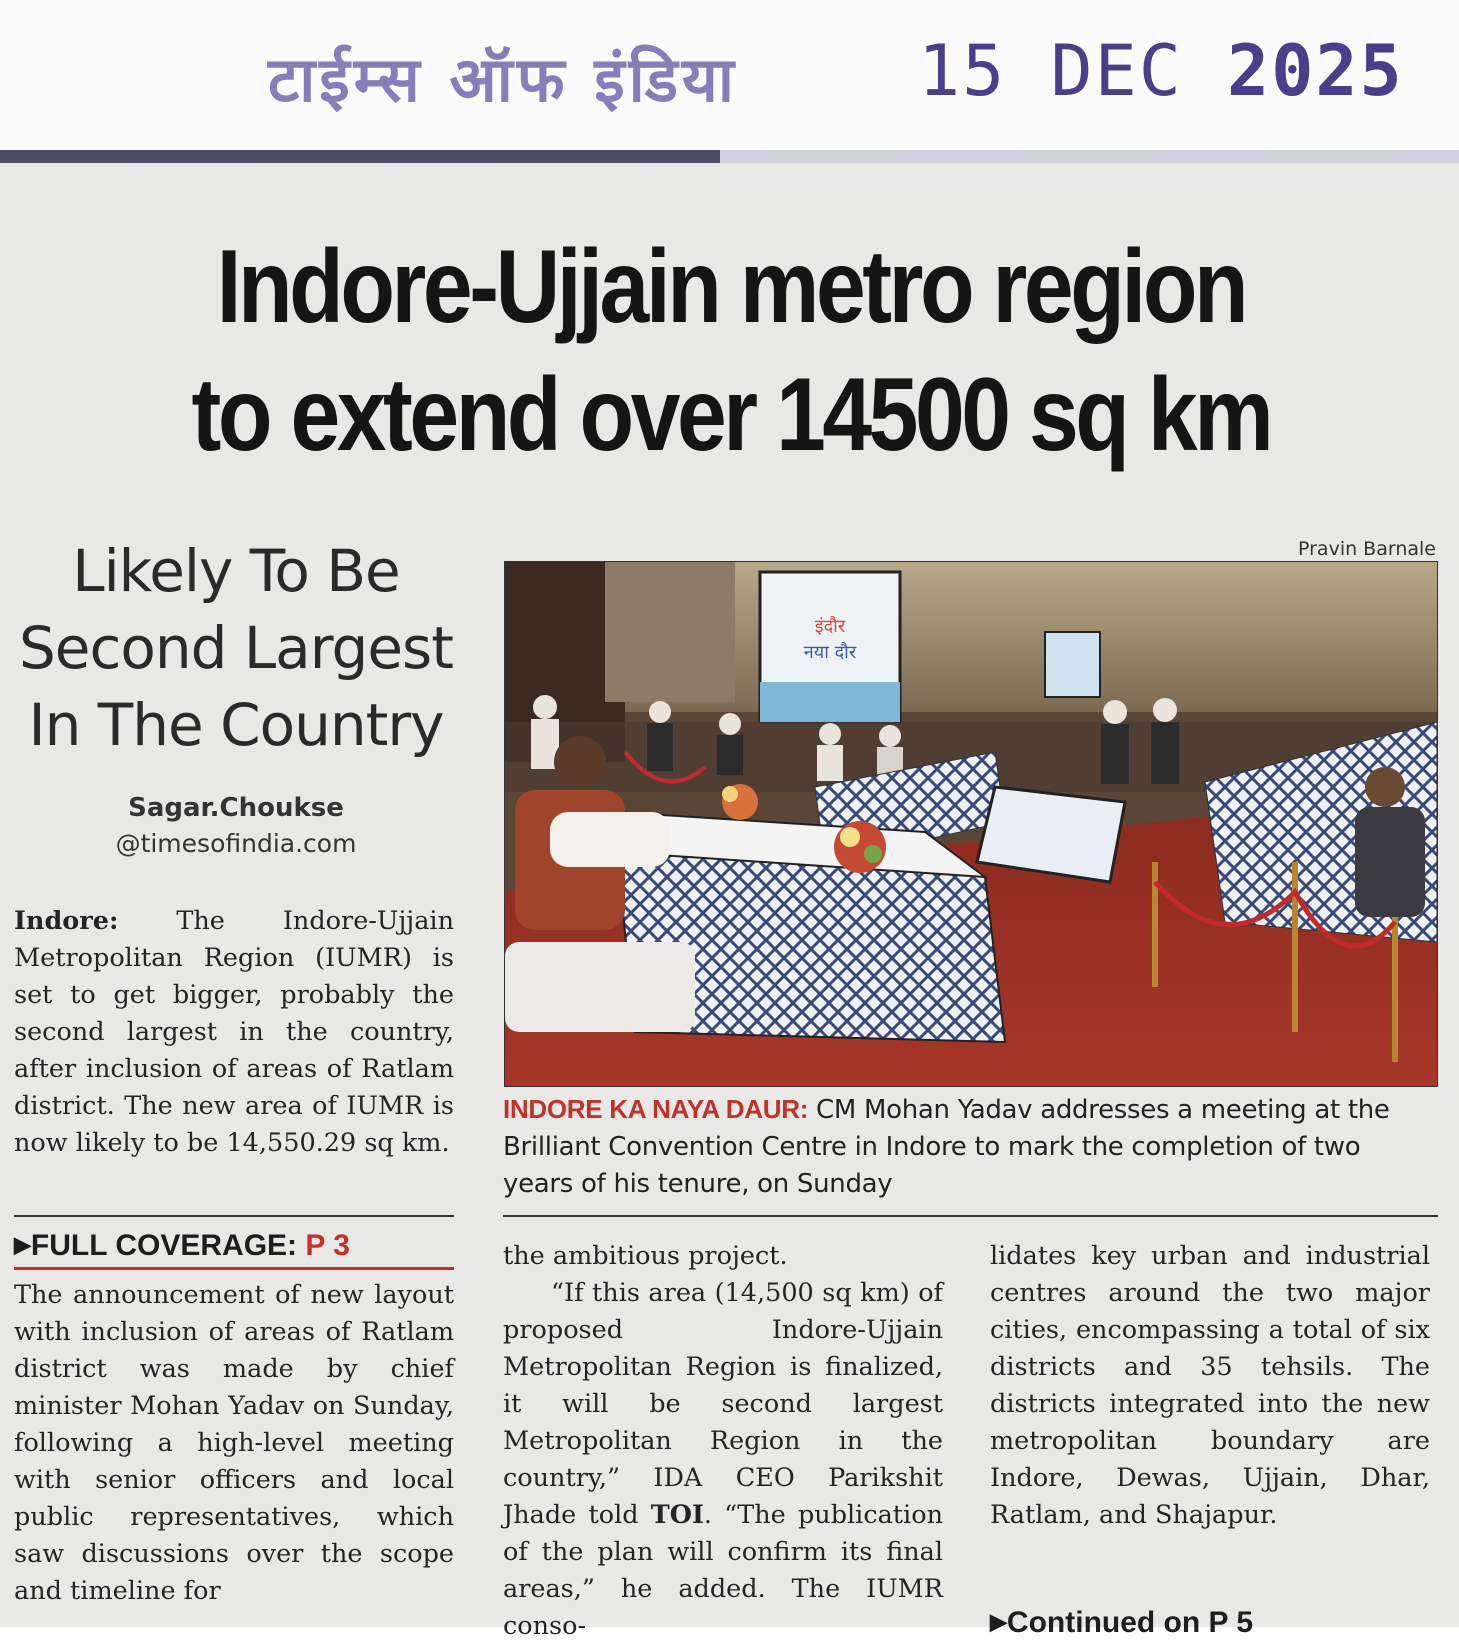  I want to click on divider, so click(234, 1216).